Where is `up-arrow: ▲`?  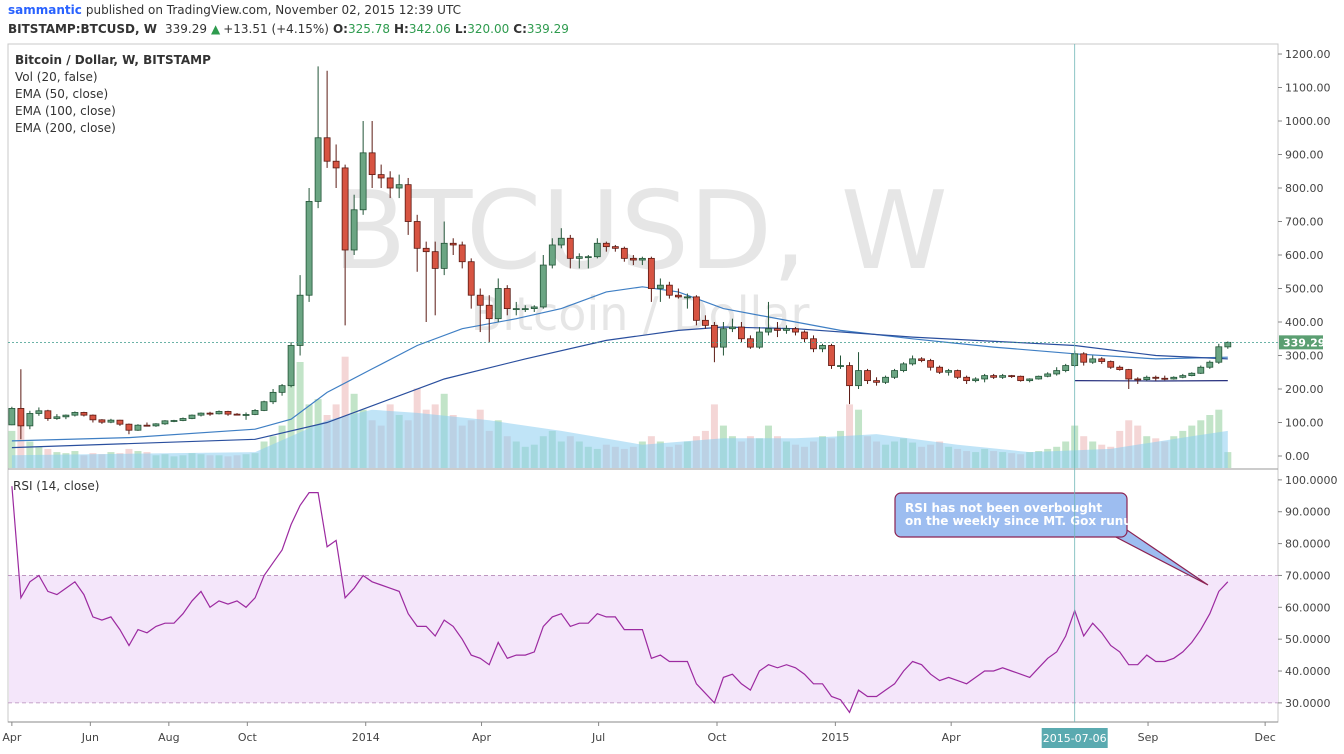 up-arrow: ▲ is located at coordinates (216, 29).